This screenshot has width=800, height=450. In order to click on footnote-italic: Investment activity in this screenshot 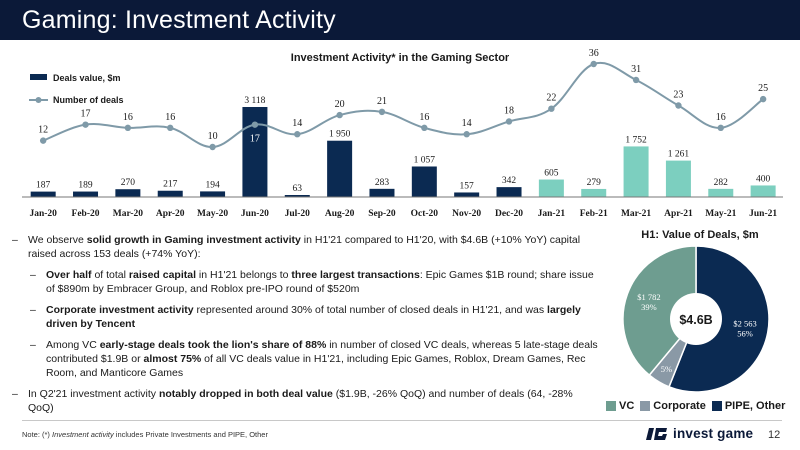, I will do `click(83, 434)`.